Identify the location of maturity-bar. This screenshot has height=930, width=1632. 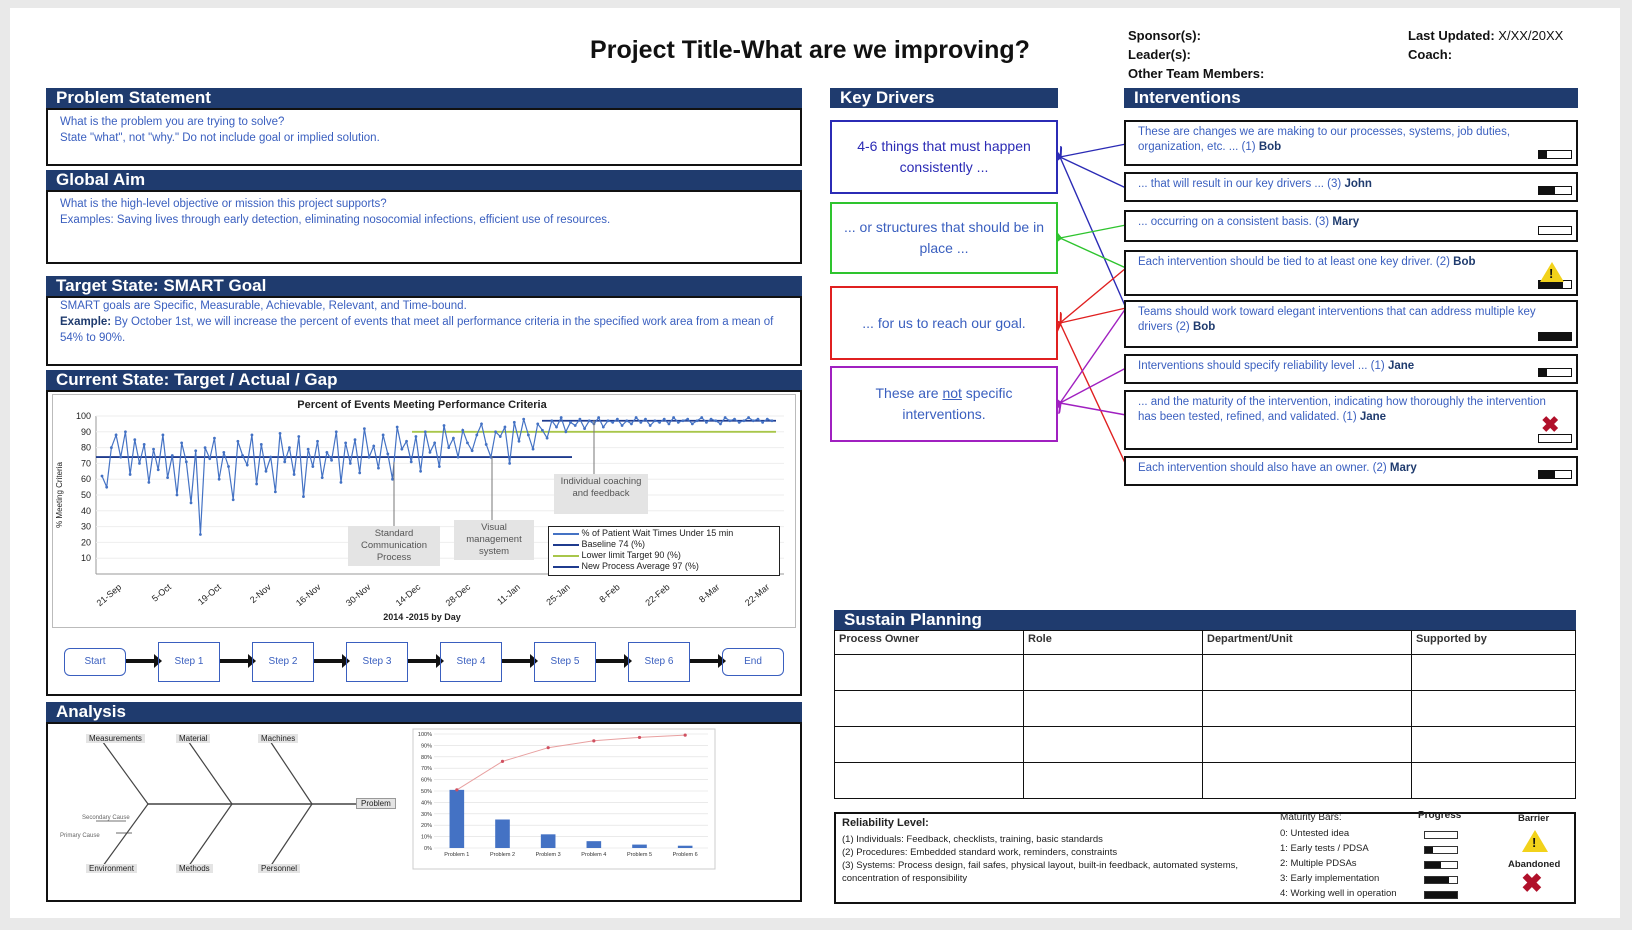
(1555, 230).